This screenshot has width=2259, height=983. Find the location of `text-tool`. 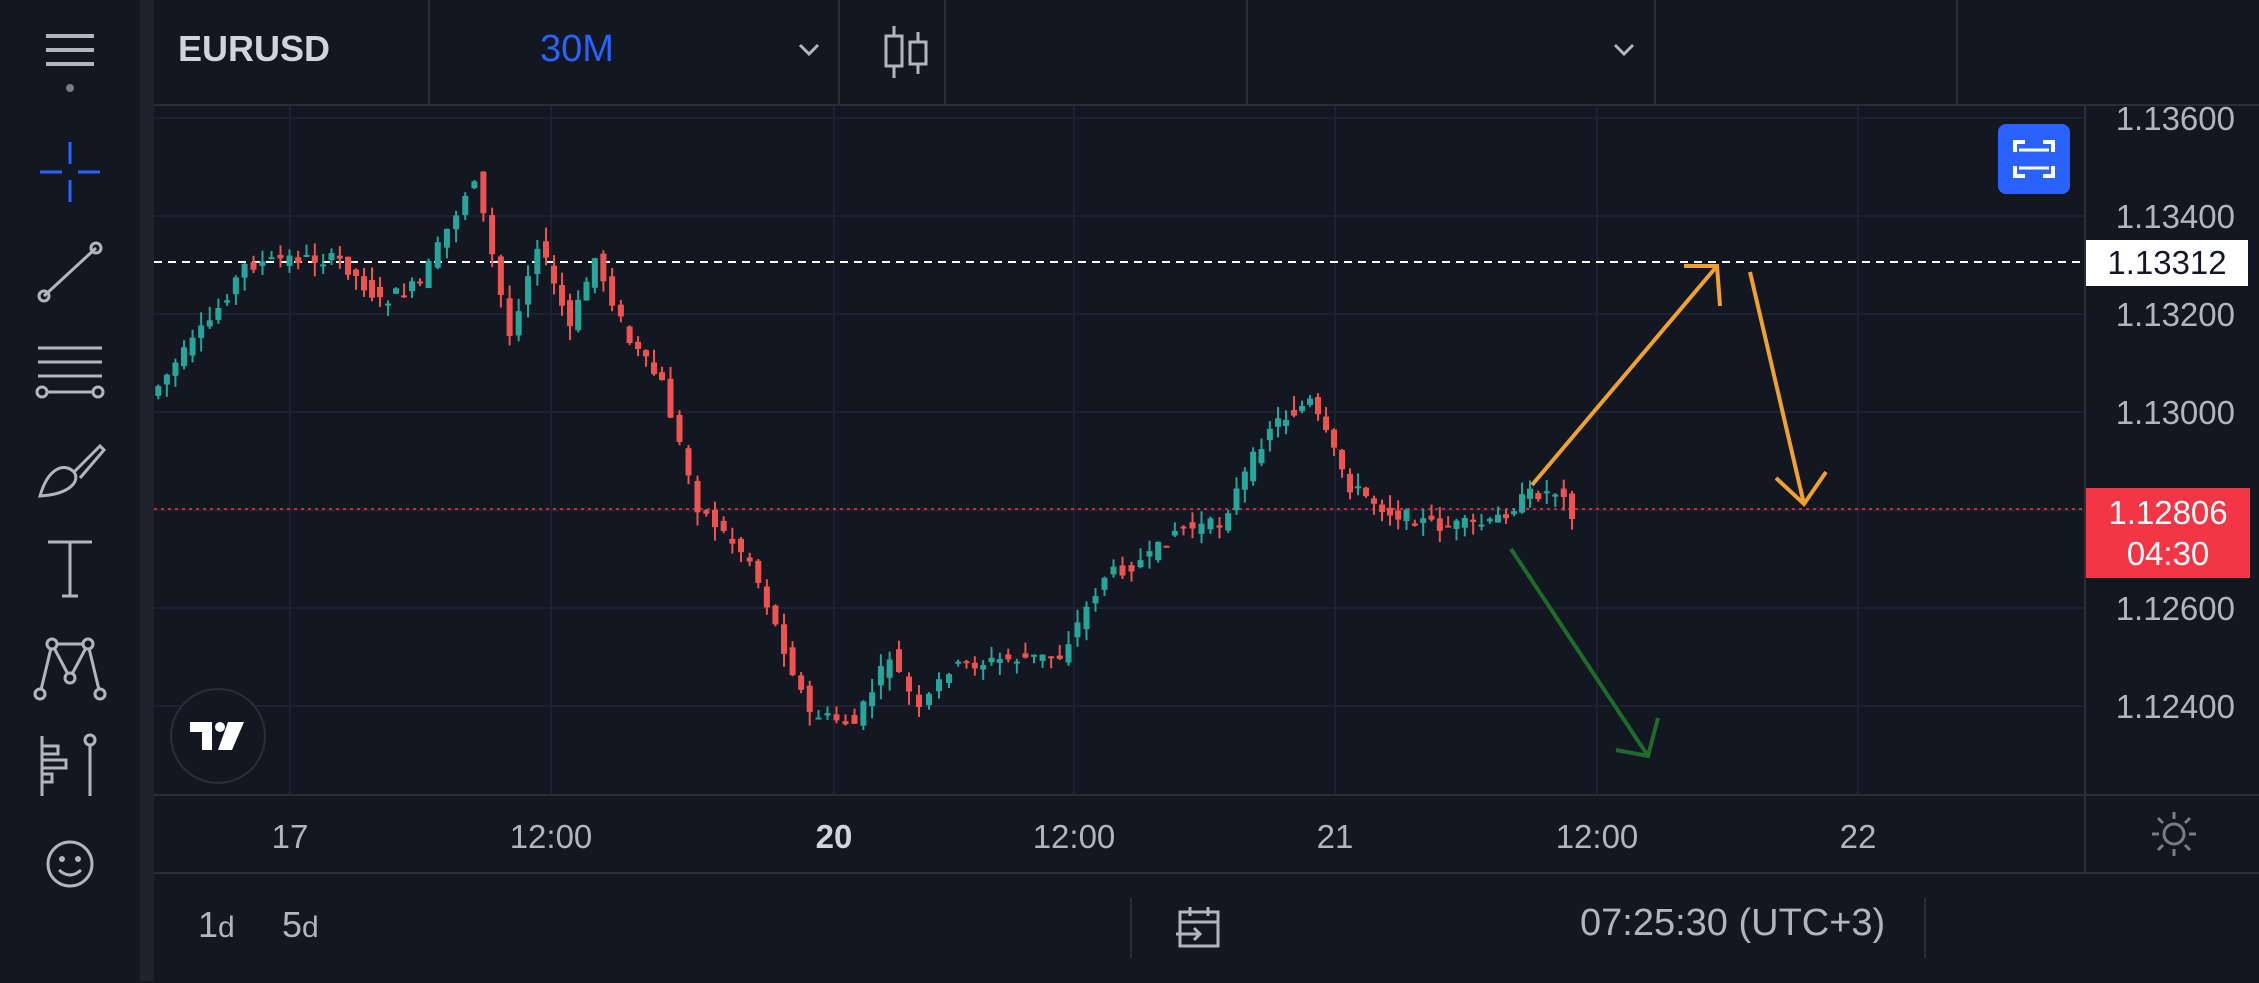

text-tool is located at coordinates (70, 568).